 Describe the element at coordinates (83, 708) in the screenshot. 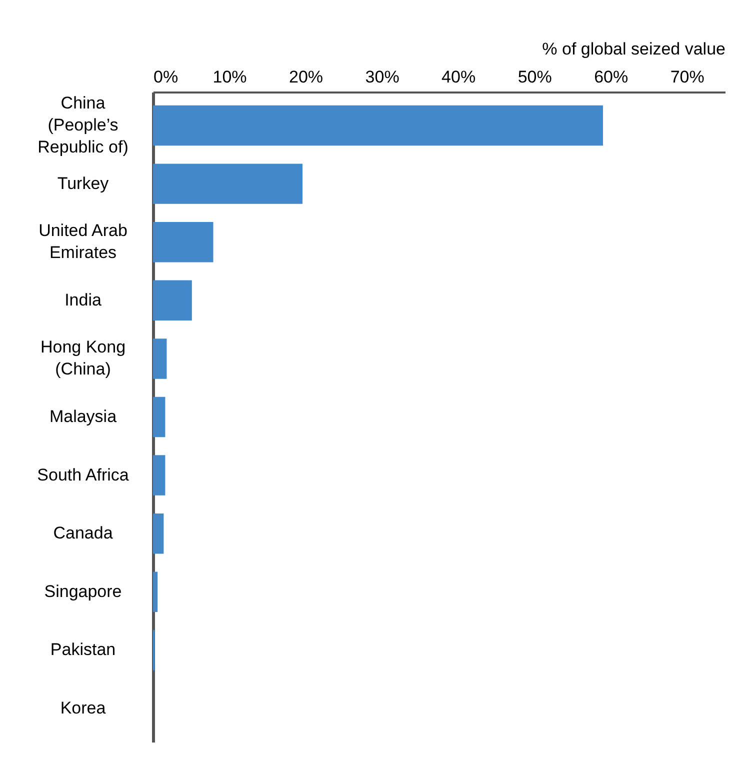

I see `y-tick-label: Korea` at that location.